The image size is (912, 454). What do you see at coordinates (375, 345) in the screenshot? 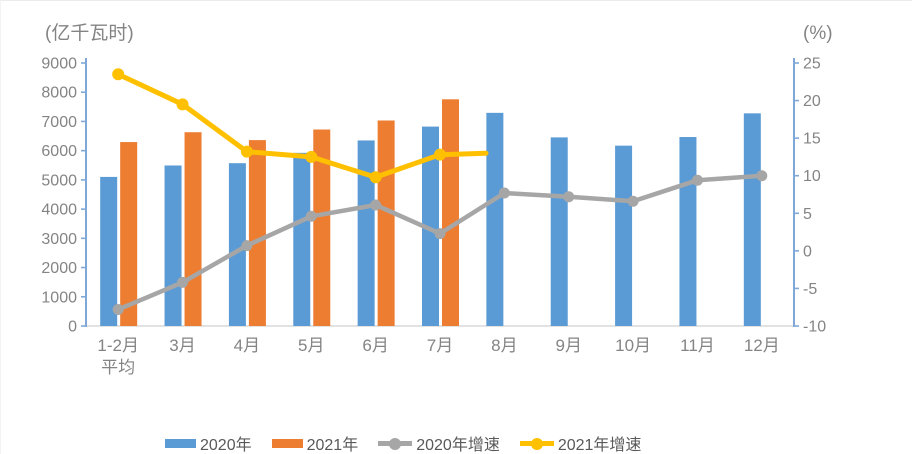
I see `x-category-label: 6月` at bounding box center [375, 345].